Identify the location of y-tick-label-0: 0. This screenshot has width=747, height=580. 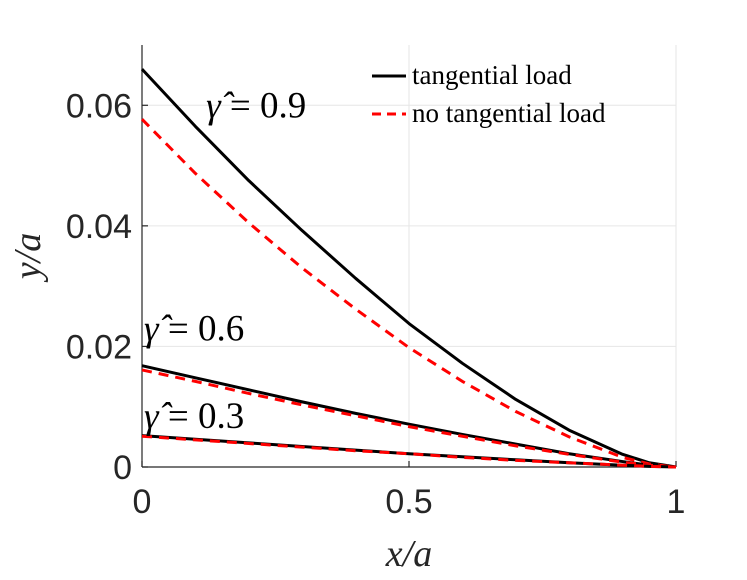
(122, 468).